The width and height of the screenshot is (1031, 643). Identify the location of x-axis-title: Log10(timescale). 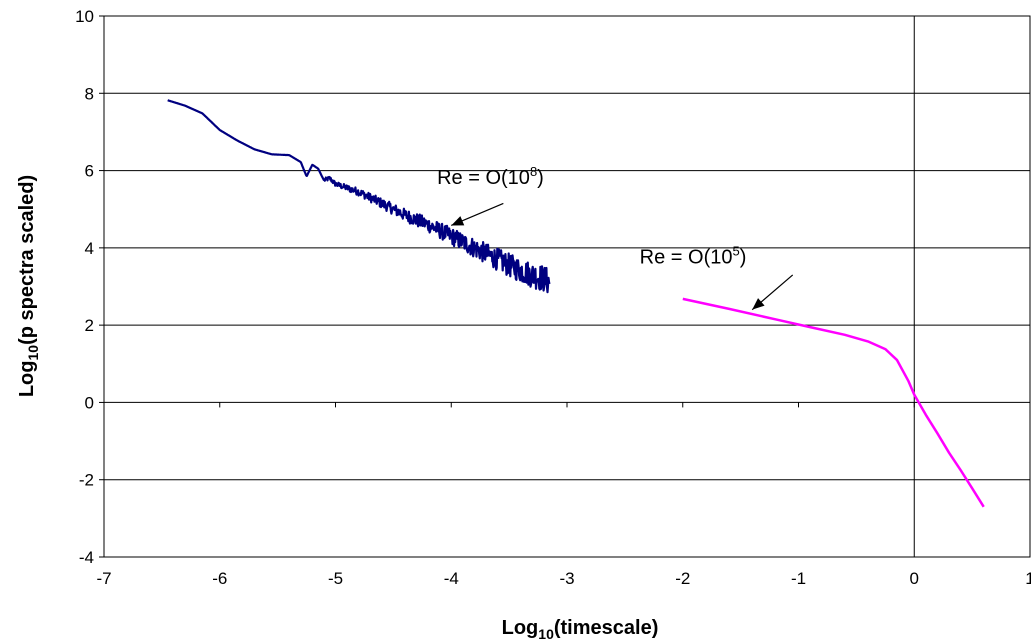
(580, 629).